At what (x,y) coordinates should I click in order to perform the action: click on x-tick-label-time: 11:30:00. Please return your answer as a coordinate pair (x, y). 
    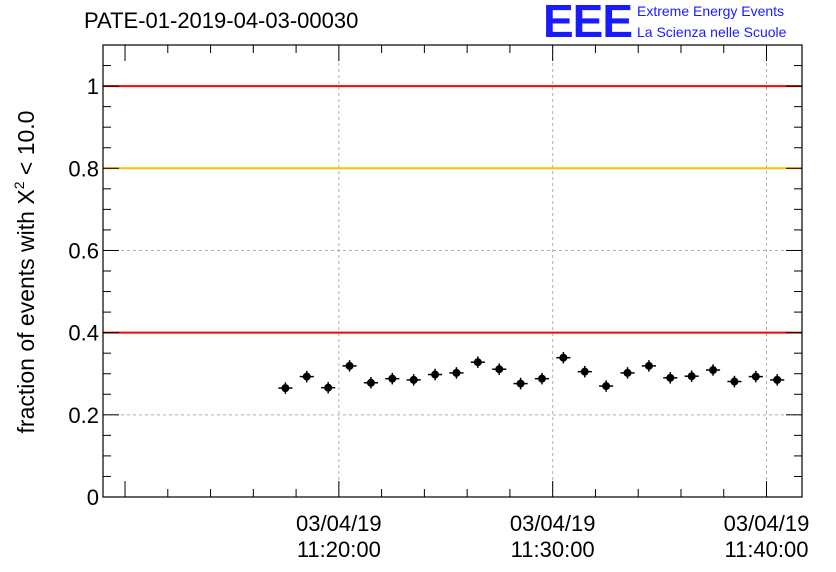
    Looking at the image, I should click on (553, 549).